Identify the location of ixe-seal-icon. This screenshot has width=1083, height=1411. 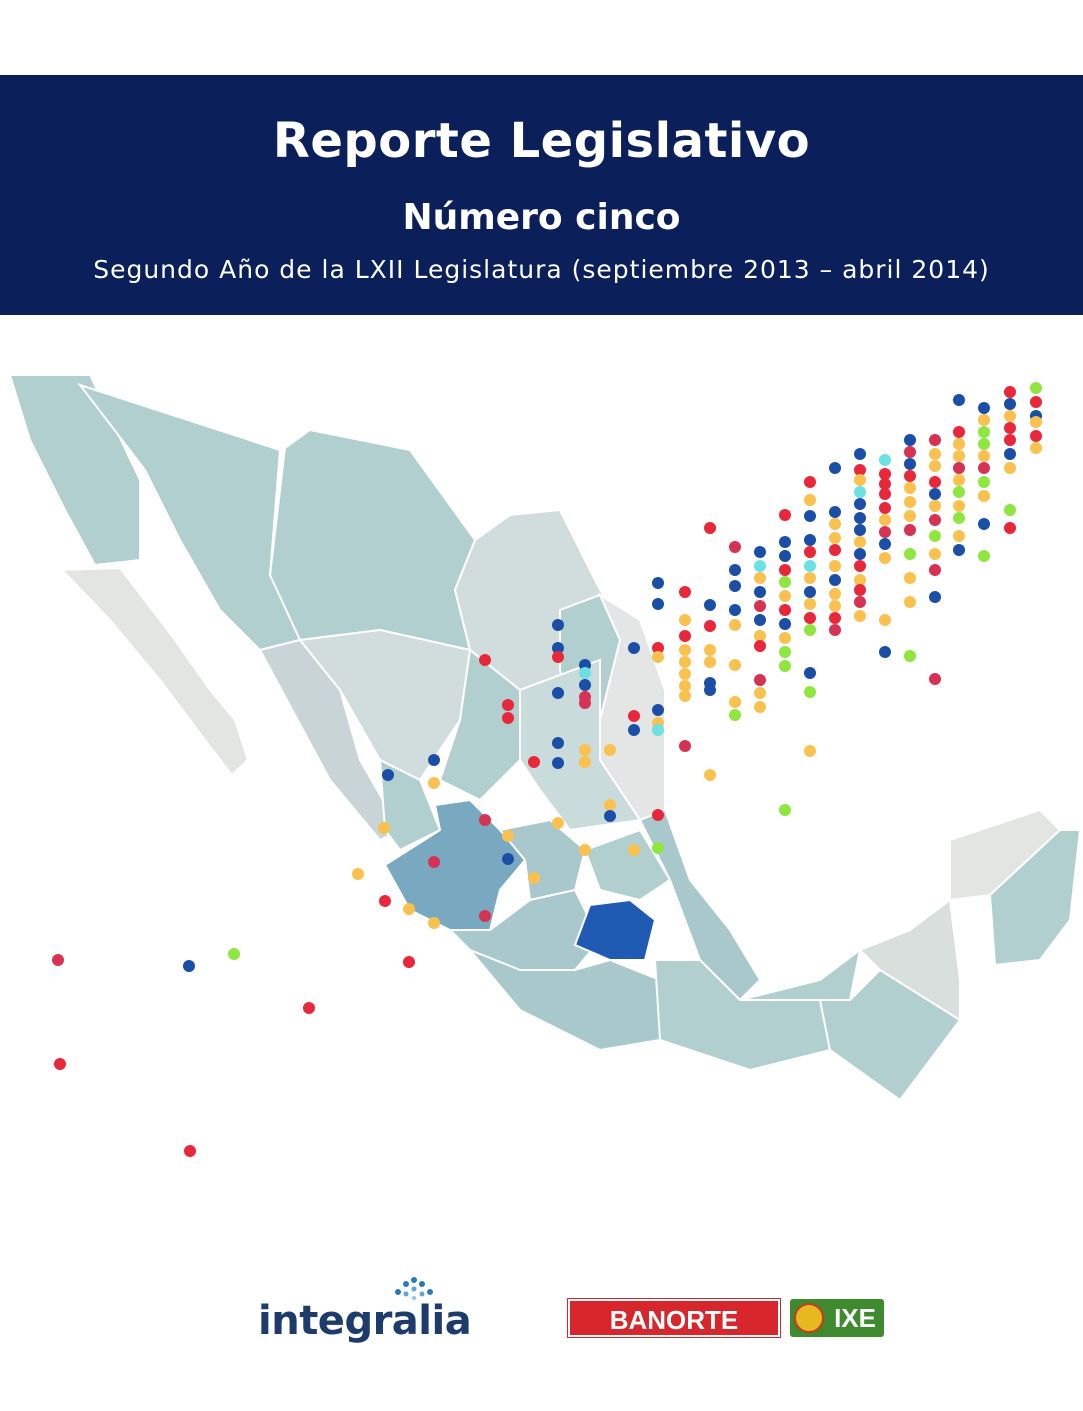
(809, 1318).